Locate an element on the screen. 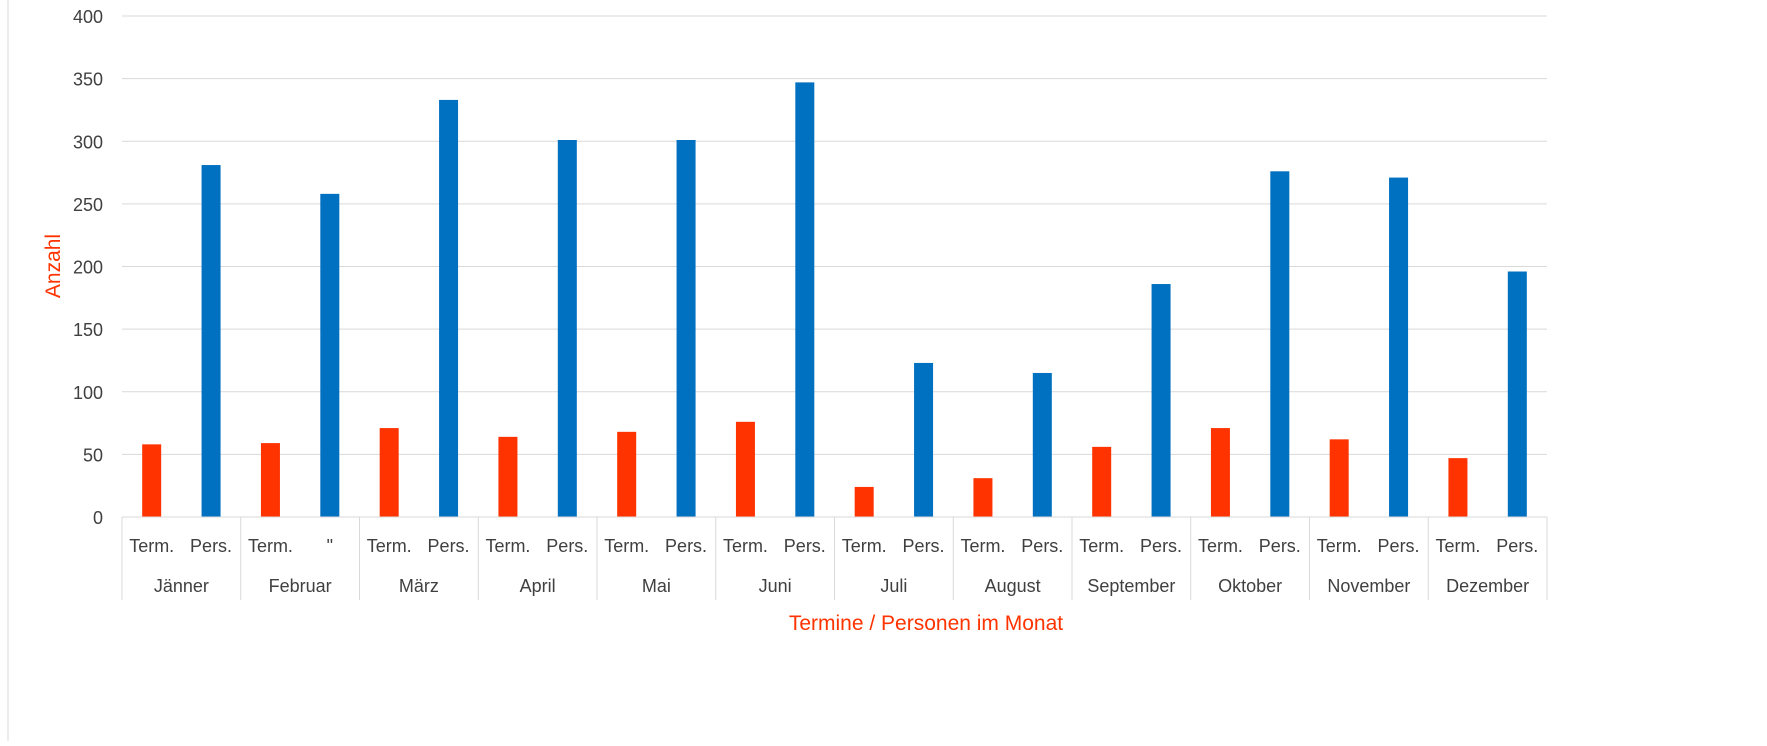  x-month-label: September is located at coordinates (1131, 586).